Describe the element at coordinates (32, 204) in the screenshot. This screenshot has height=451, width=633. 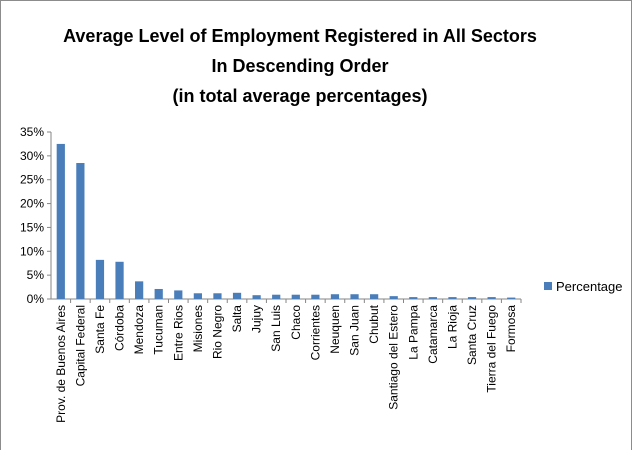
I see `y-tick-label: 20%` at that location.